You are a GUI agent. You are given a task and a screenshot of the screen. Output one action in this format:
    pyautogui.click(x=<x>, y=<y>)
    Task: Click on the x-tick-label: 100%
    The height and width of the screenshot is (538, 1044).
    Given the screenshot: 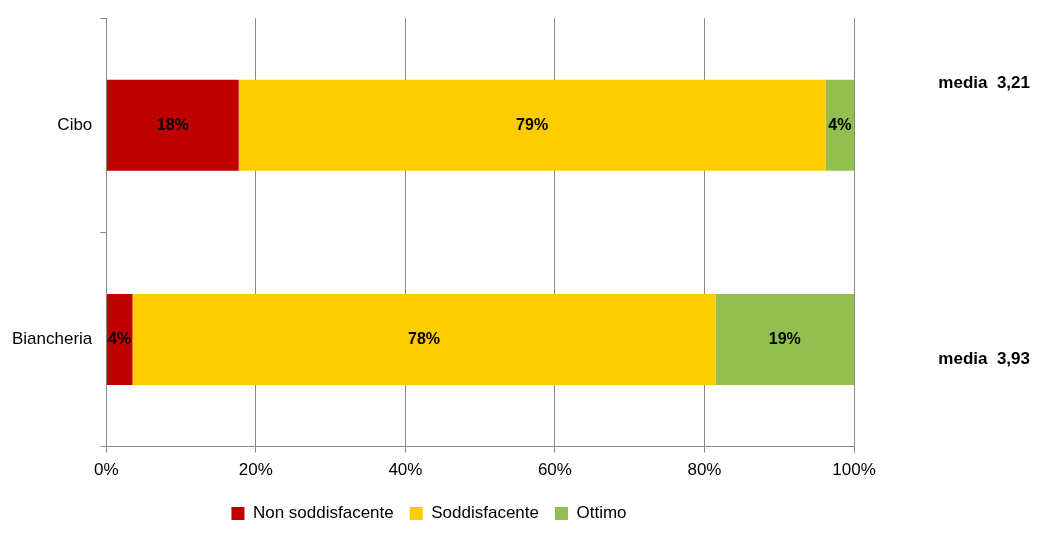 What is the action you would take?
    pyautogui.click(x=854, y=470)
    